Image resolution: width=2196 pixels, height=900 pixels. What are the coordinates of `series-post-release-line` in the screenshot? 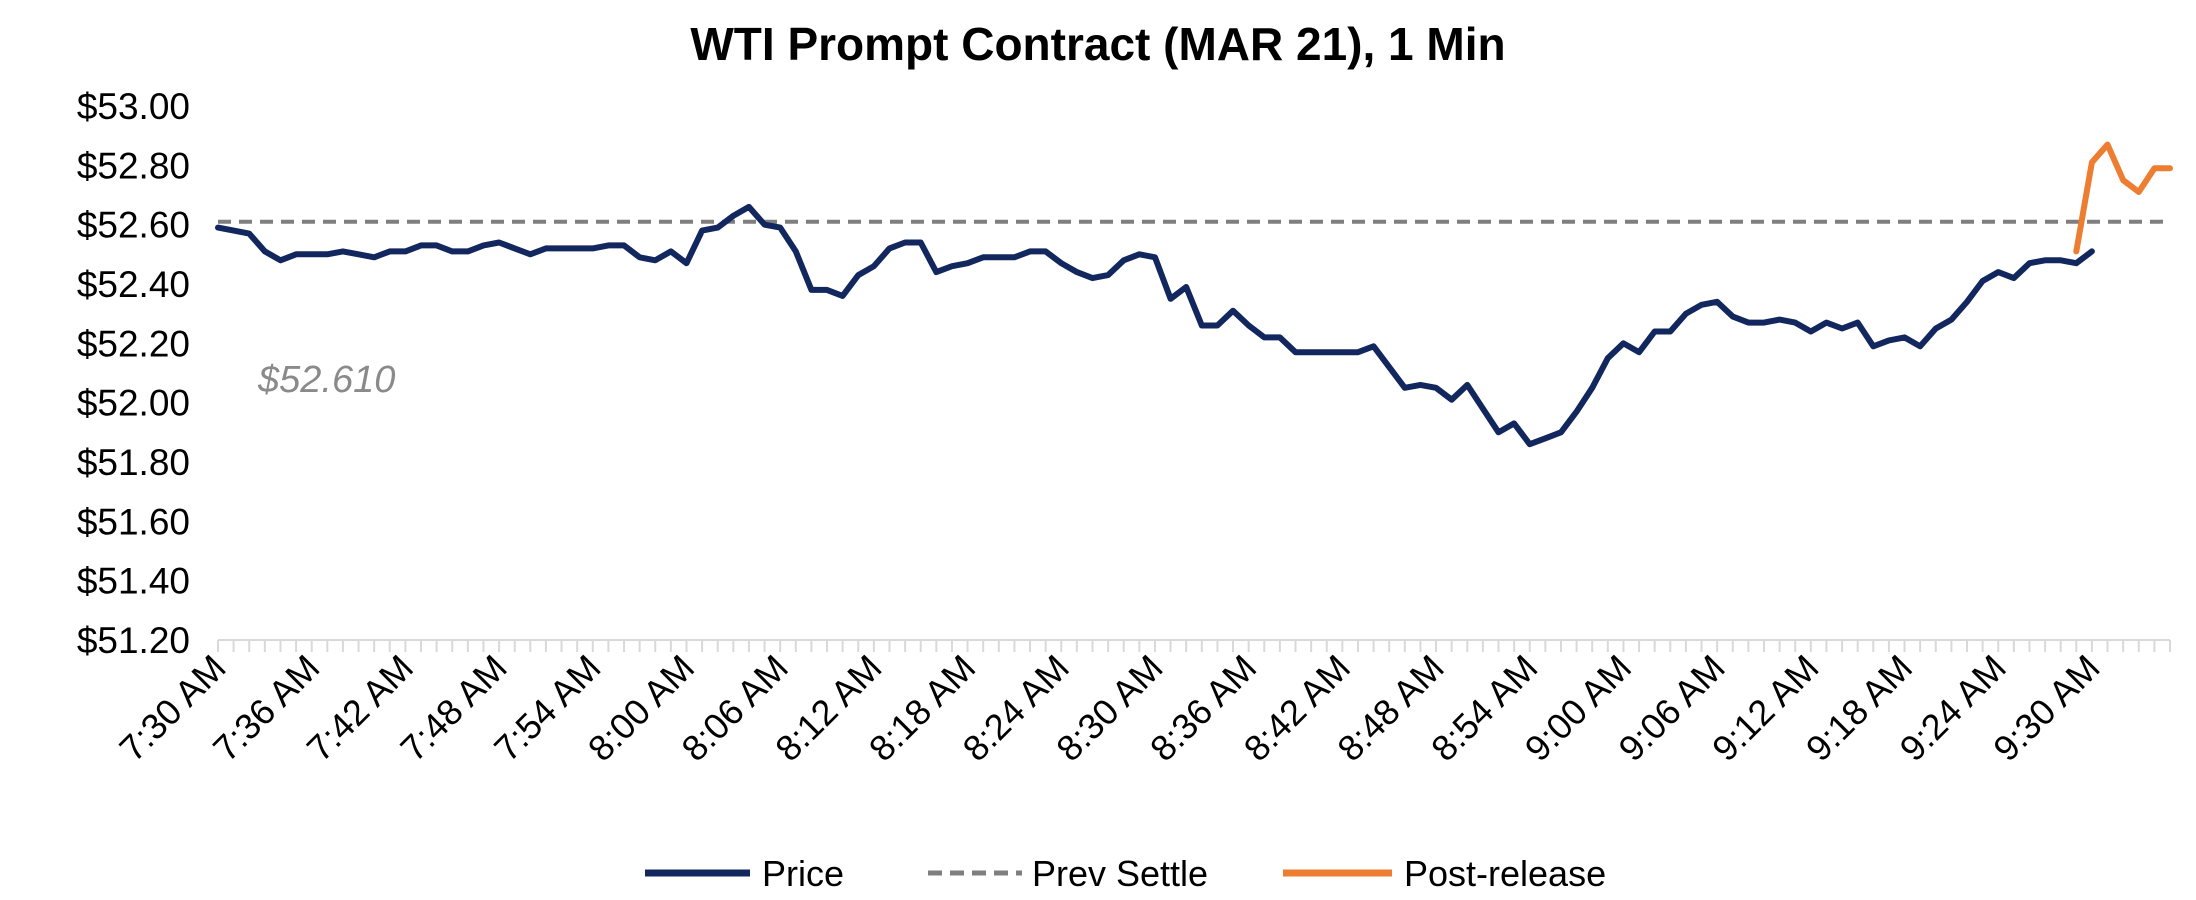 It's located at (2123, 198).